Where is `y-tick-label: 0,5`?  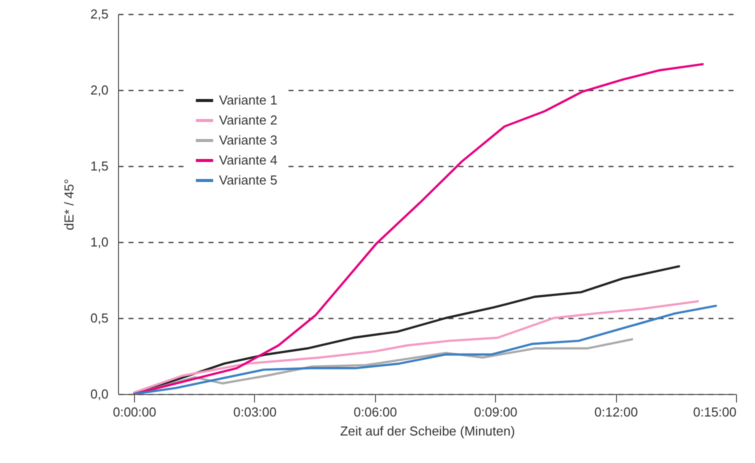
y-tick-label: 0,5 is located at coordinates (99, 318).